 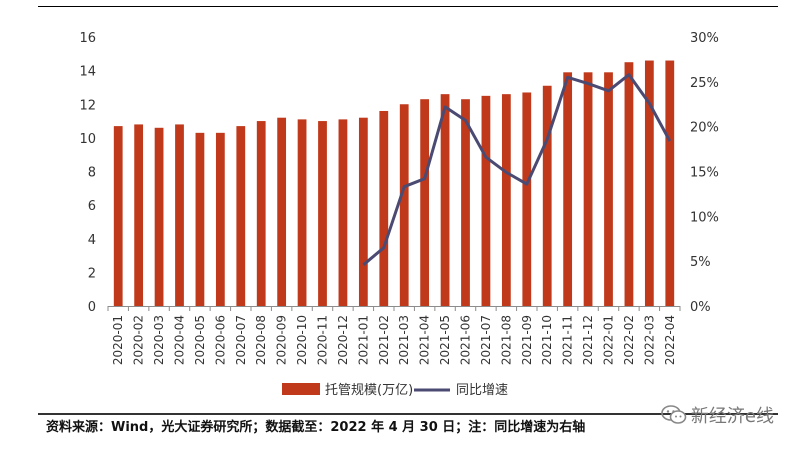 What do you see at coordinates (139, 340) in the screenshot?
I see `x-tick-label: 2020-02` at bounding box center [139, 340].